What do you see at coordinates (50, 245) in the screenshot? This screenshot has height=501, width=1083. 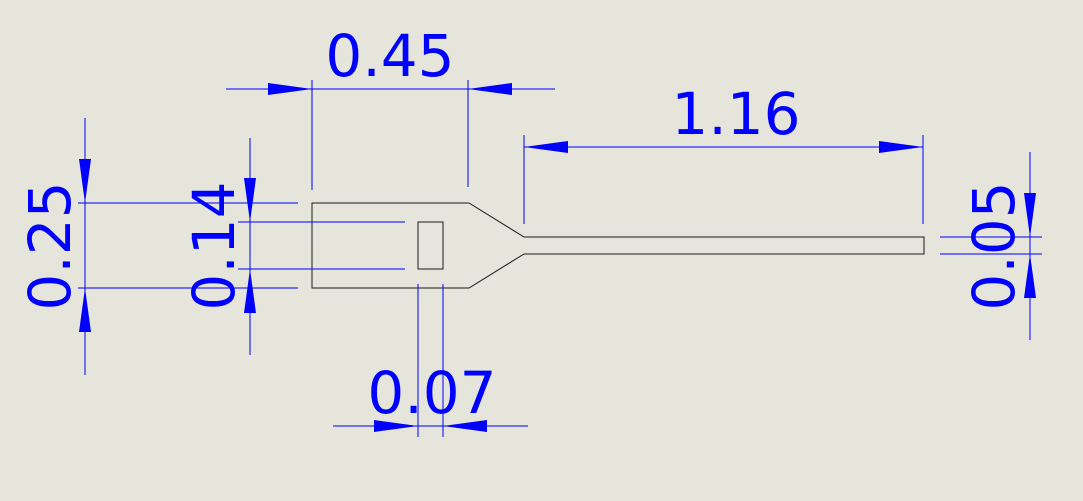 I see `dimension-label-head-width: 0.25` at bounding box center [50, 245].